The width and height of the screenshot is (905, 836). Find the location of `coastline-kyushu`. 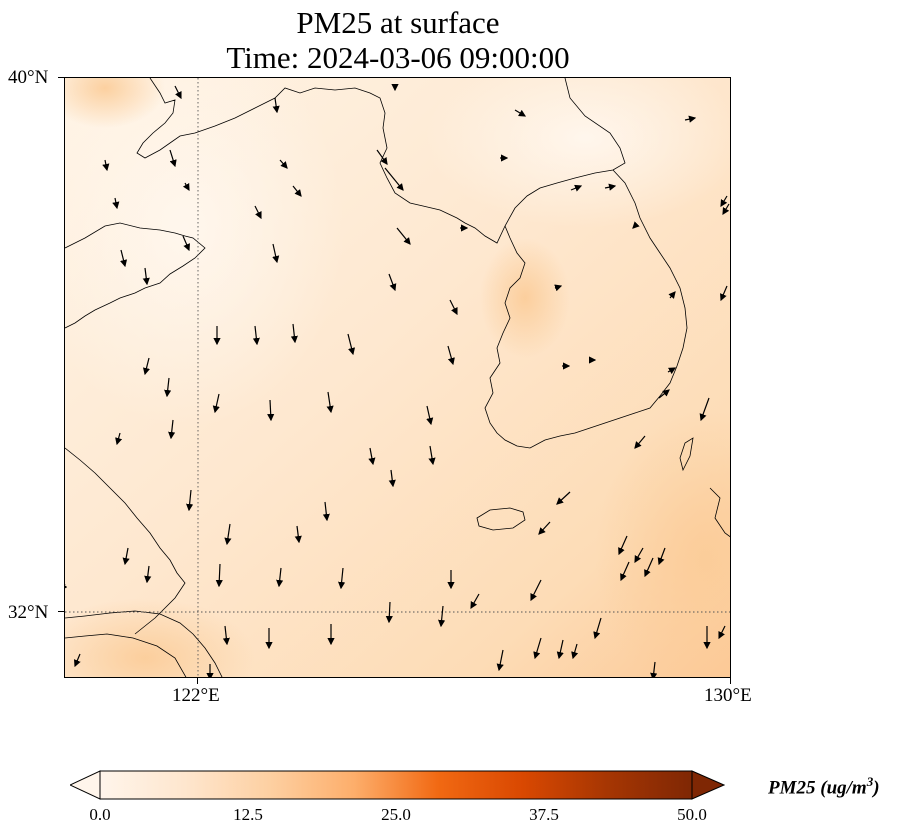

coastline-kyushu is located at coordinates (719, 512).